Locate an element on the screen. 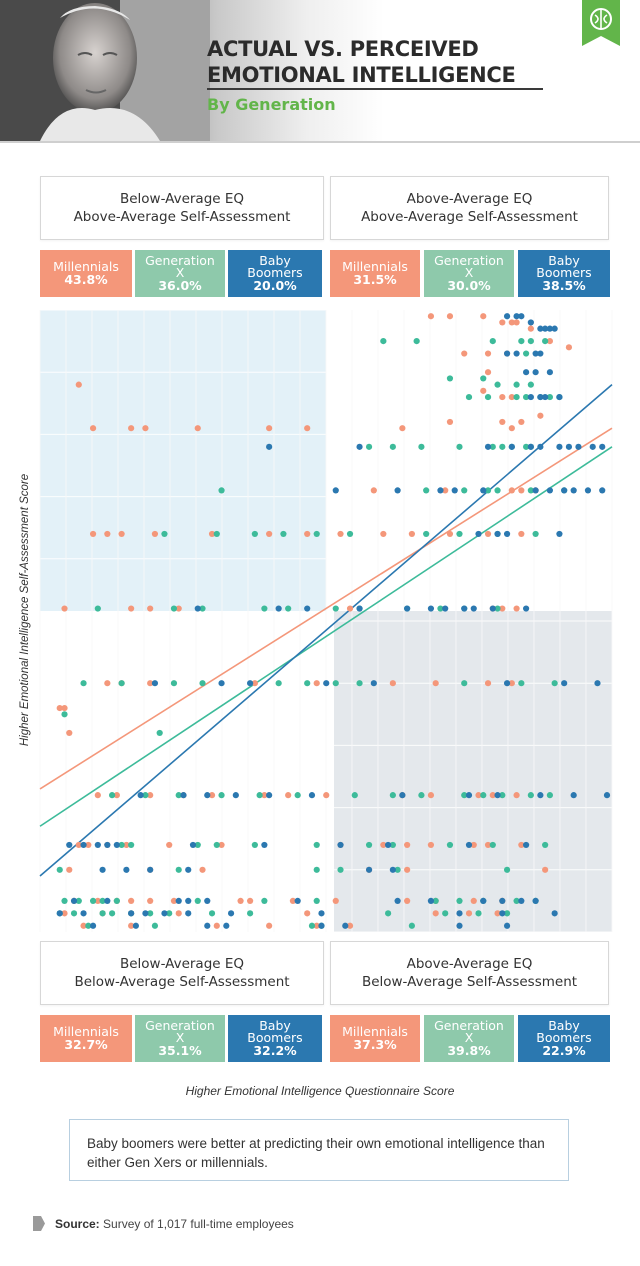 Image resolution: width=640 pixels, height=1266 pixels. quadrant-top-right-line2: Above-Average Self-Assessment is located at coordinates (469, 217).